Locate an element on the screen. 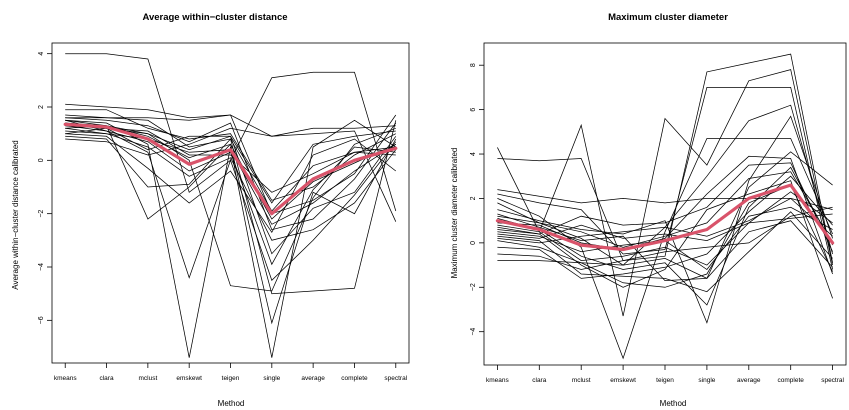 This screenshot has height=410, width=849. y-tick-label: 6 is located at coordinates (473, 110).